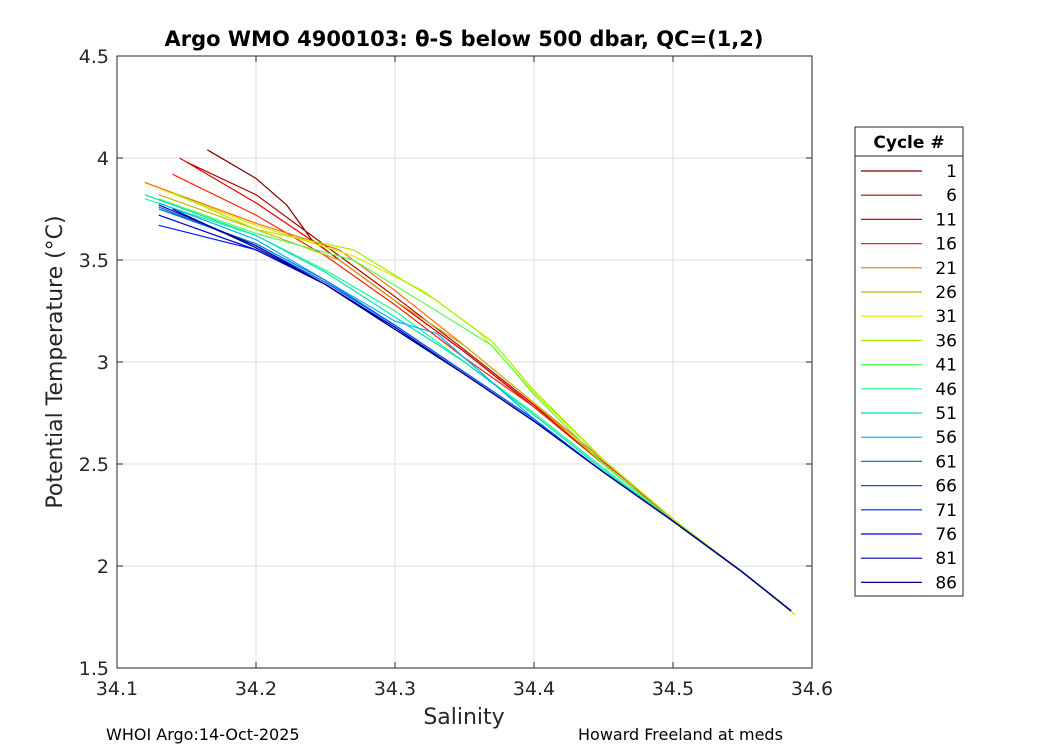  Describe the element at coordinates (951, 172) in the screenshot. I see `legend-label-cycle-1: 1` at that location.